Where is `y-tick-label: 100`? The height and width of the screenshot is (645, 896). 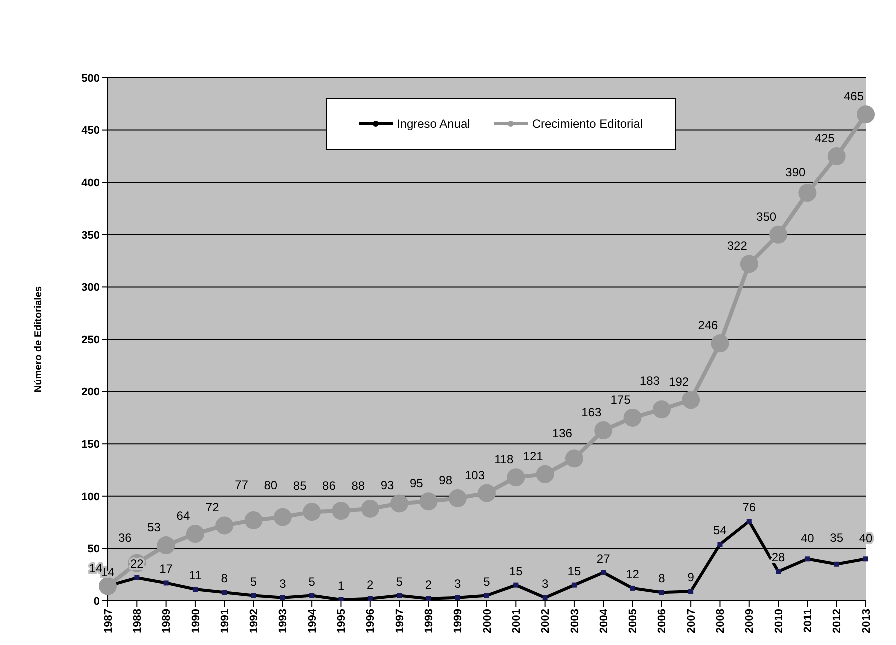 y-tick-label: 100 is located at coordinates (91, 497).